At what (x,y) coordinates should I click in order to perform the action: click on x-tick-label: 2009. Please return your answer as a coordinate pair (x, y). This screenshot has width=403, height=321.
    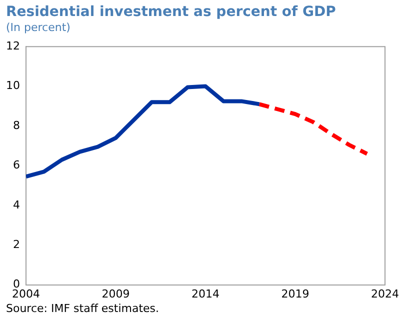
    Looking at the image, I should click on (116, 293).